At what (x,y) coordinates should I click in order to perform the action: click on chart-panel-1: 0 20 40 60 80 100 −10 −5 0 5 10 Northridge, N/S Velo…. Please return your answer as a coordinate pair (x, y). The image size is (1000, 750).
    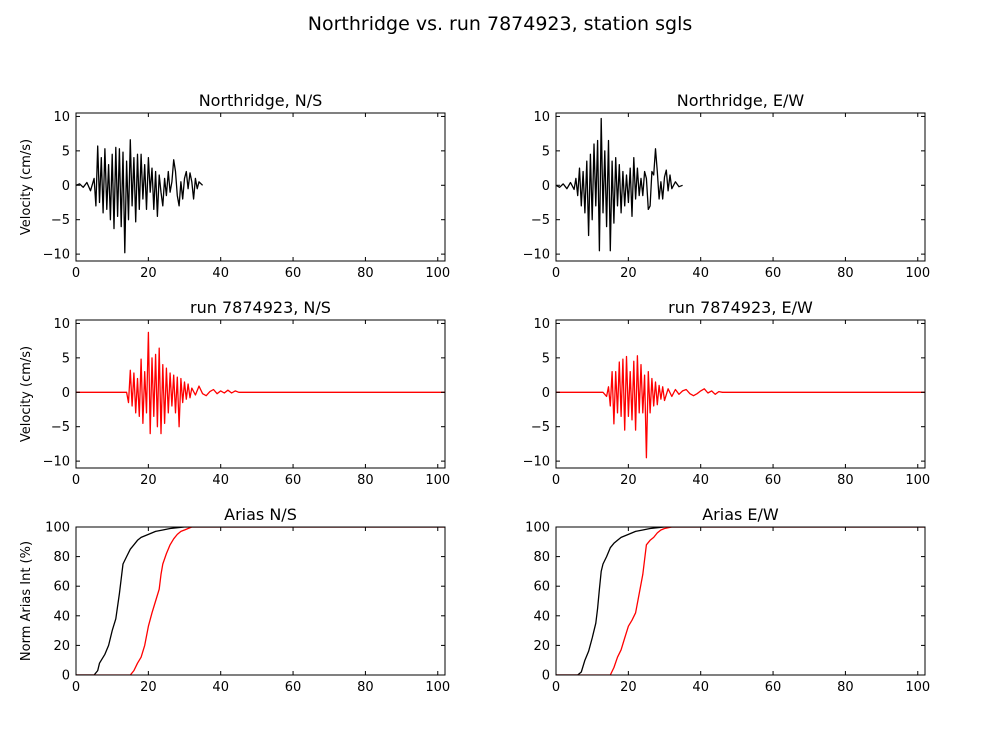
    Looking at the image, I should click on (234, 186).